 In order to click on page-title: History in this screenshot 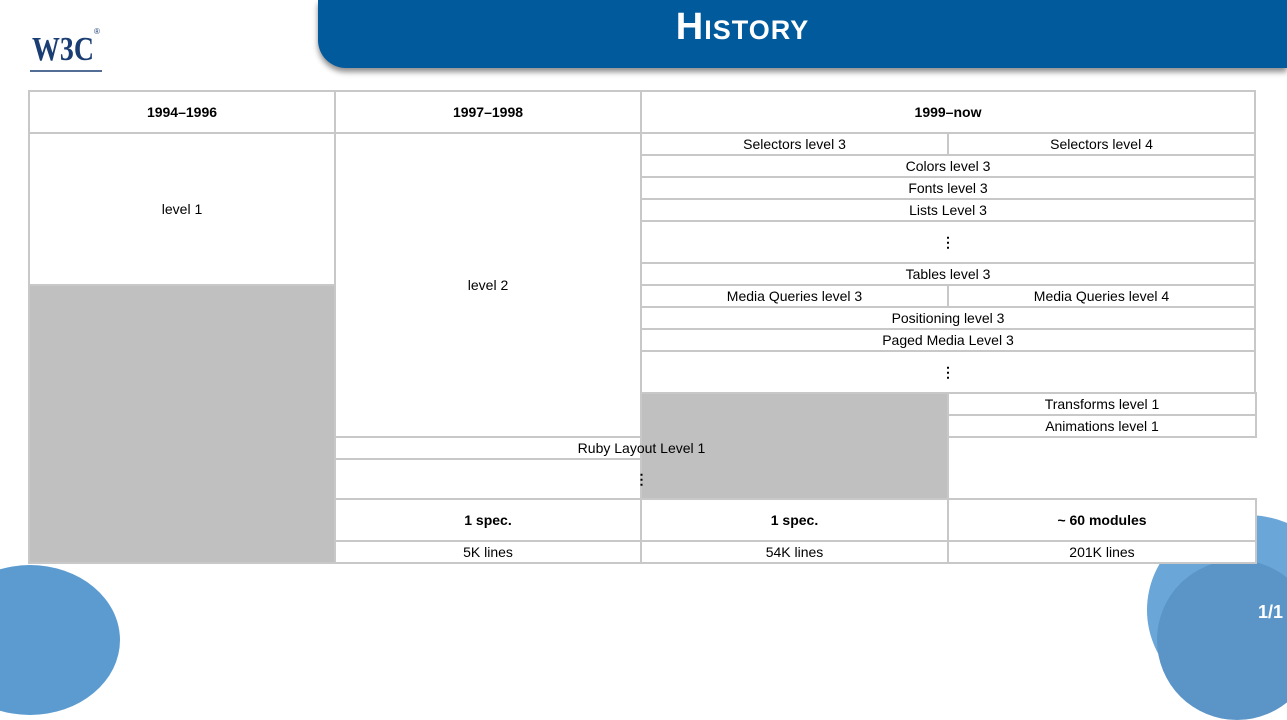, I will do `click(742, 27)`.